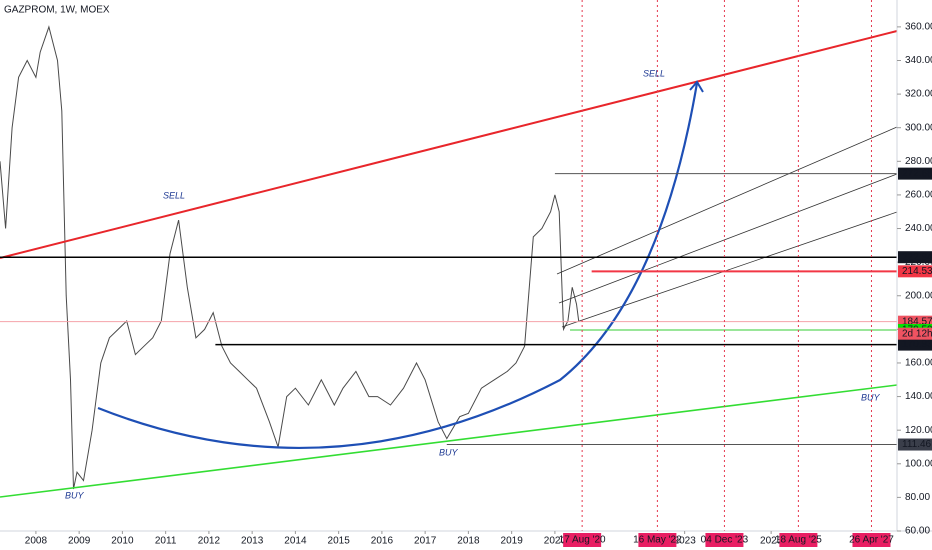 The height and width of the screenshot is (550, 932). Describe the element at coordinates (771, 541) in the screenshot. I see `x-tick-label: 2025` at that location.